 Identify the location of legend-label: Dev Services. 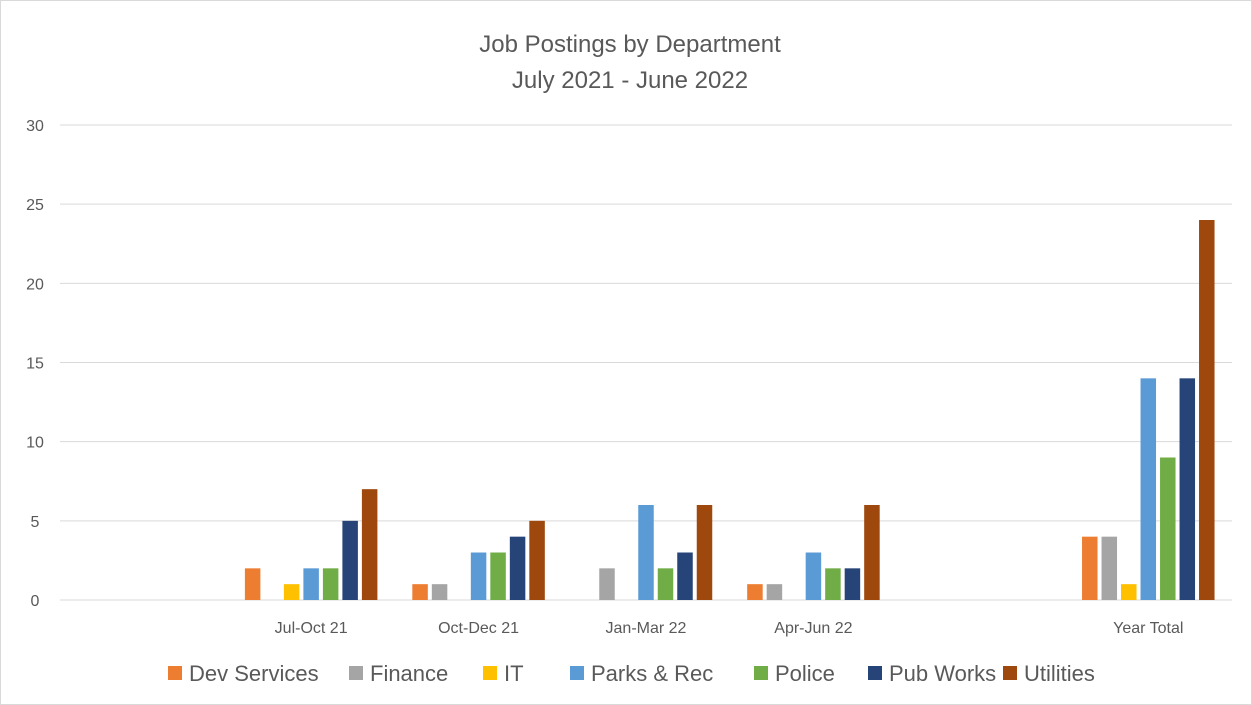
(254, 673).